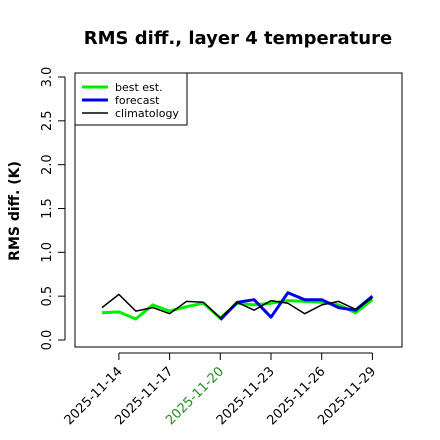 The height and width of the screenshot is (440, 440). Describe the element at coordinates (147, 113) in the screenshot. I see `legend-label: climatology` at that location.